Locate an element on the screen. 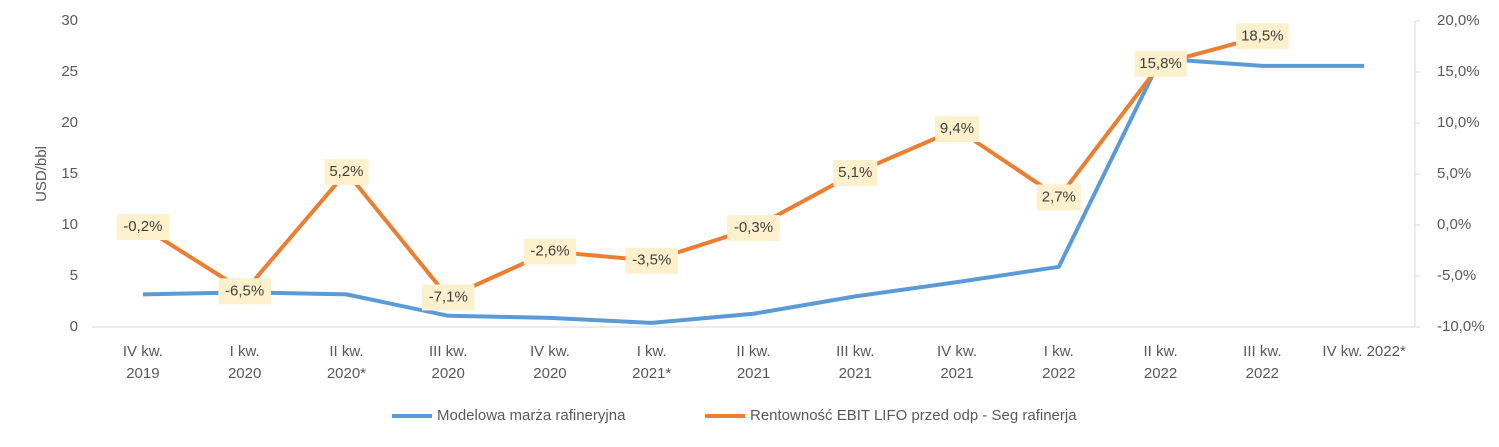 This screenshot has width=1499, height=447. value-label: -3,5% is located at coordinates (651, 260).